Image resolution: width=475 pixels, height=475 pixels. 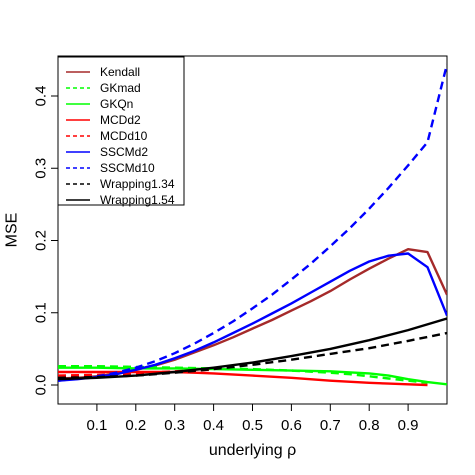 I want to click on series-line-gkmad, so click(x=243, y=374).